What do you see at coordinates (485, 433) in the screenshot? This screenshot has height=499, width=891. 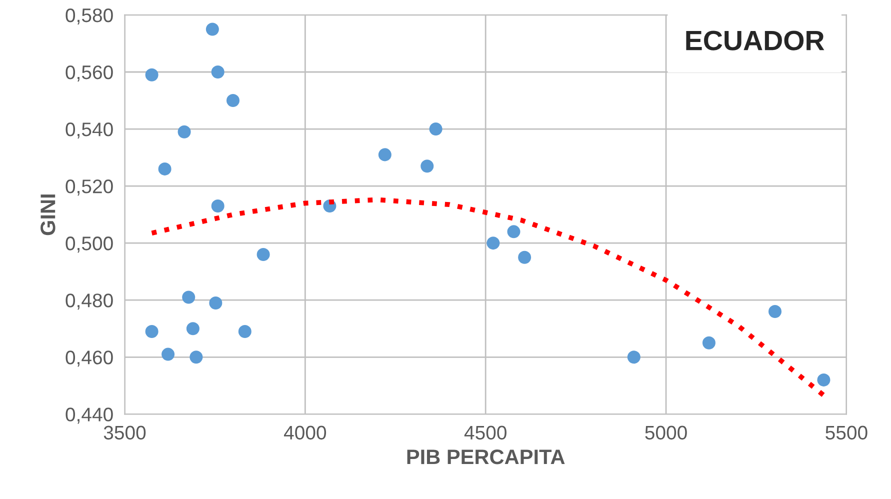 I see `x-tick-label: 4500` at bounding box center [485, 433].